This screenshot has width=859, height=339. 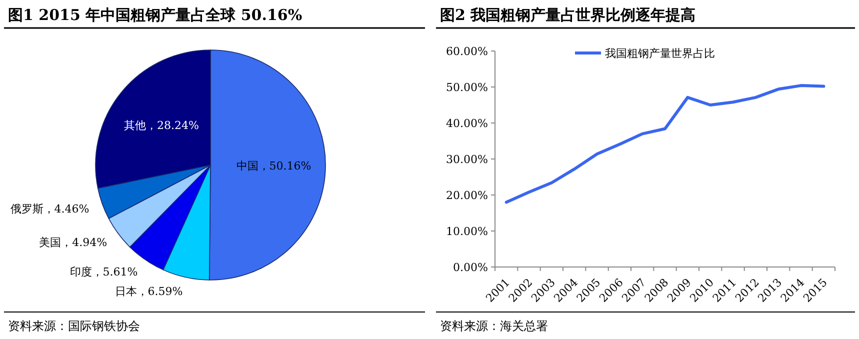 I want to click on data-label: ，6.59%, so click(x=159, y=291).